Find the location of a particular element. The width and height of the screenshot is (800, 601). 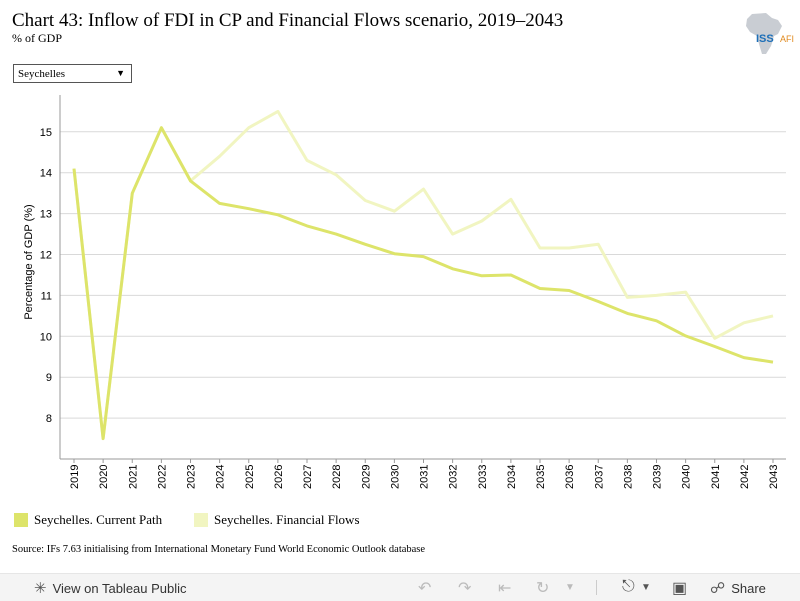

chevron-down-icon: ▼ is located at coordinates (120, 73).